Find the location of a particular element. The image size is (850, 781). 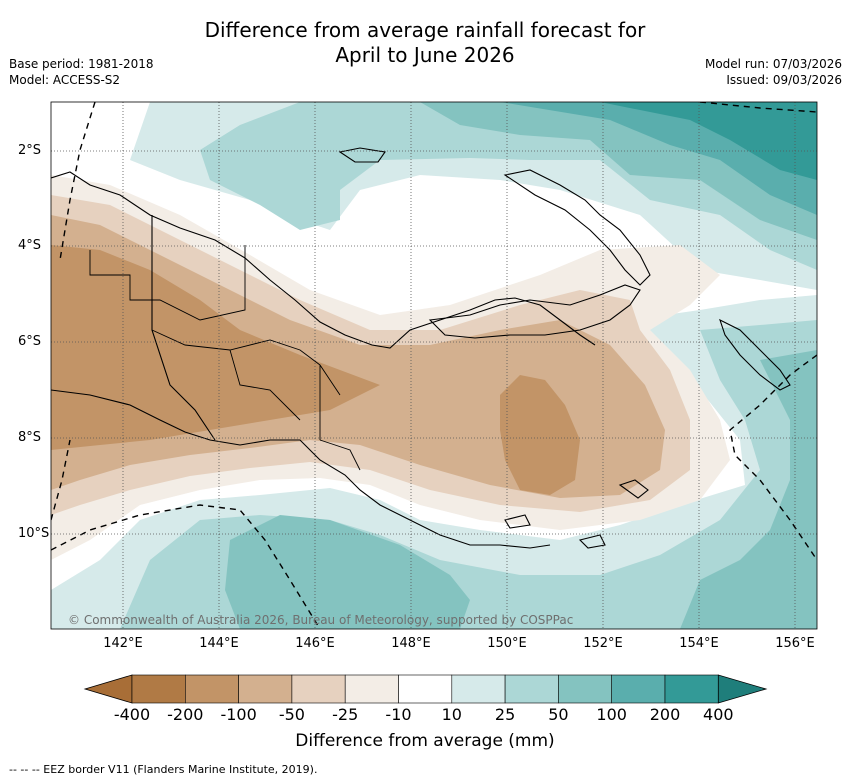

manus-island is located at coordinates (362, 155).